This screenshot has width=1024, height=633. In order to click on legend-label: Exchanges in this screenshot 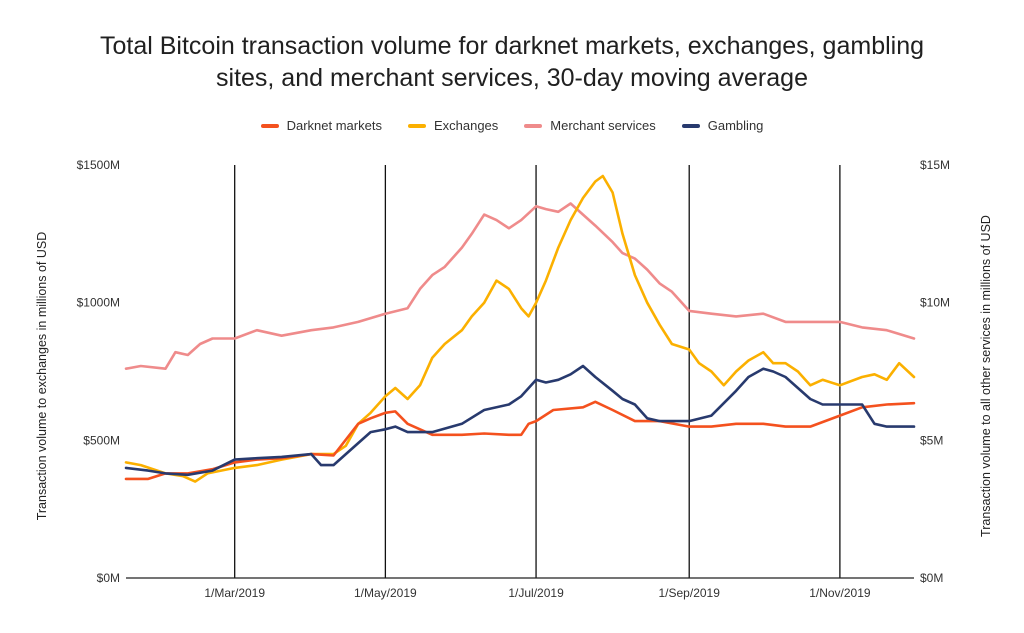, I will do `click(466, 125)`.